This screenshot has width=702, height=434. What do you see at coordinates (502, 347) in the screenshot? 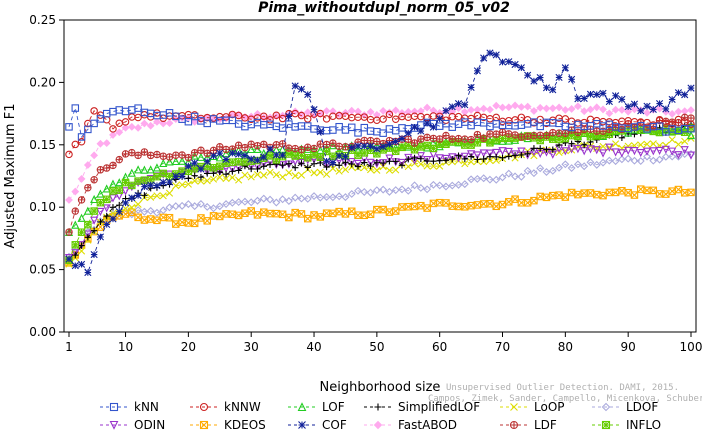
I see `x-tick-label: 70` at bounding box center [502, 347].